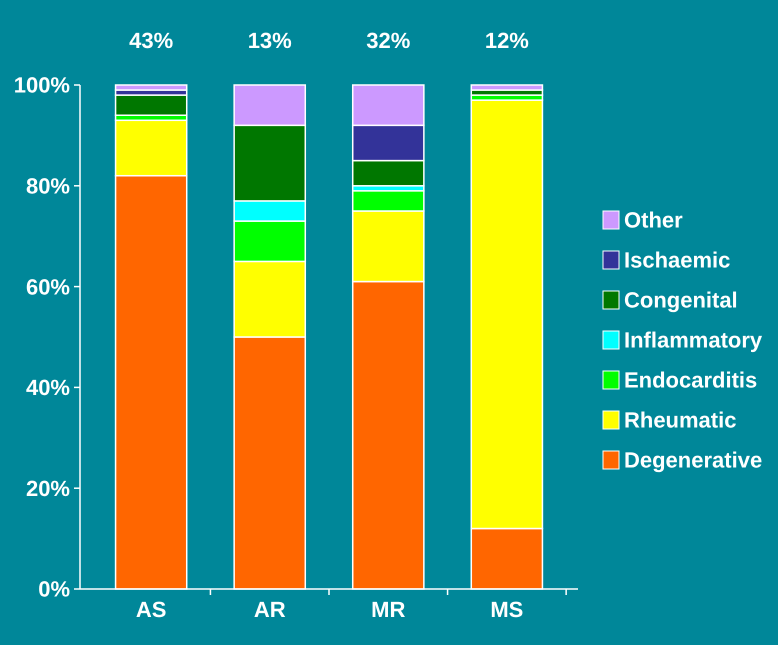  What do you see at coordinates (270, 609) in the screenshot?
I see `x-tick-label: AR` at bounding box center [270, 609].